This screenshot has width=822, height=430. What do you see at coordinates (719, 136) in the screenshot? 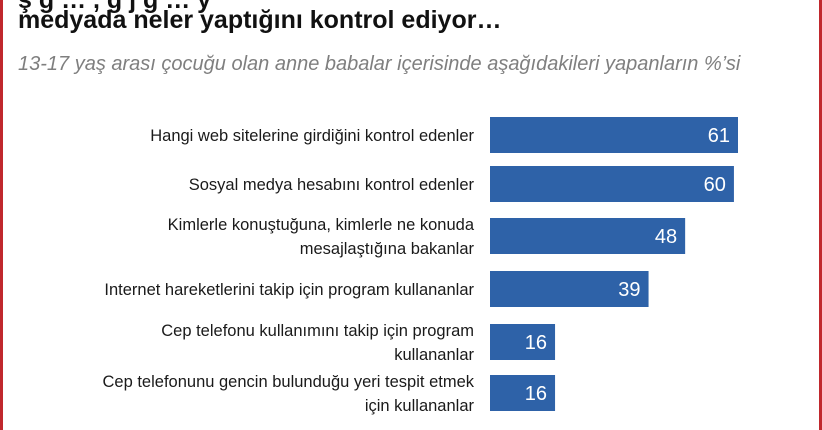
I see `bar-value-label: 61` at bounding box center [719, 136].